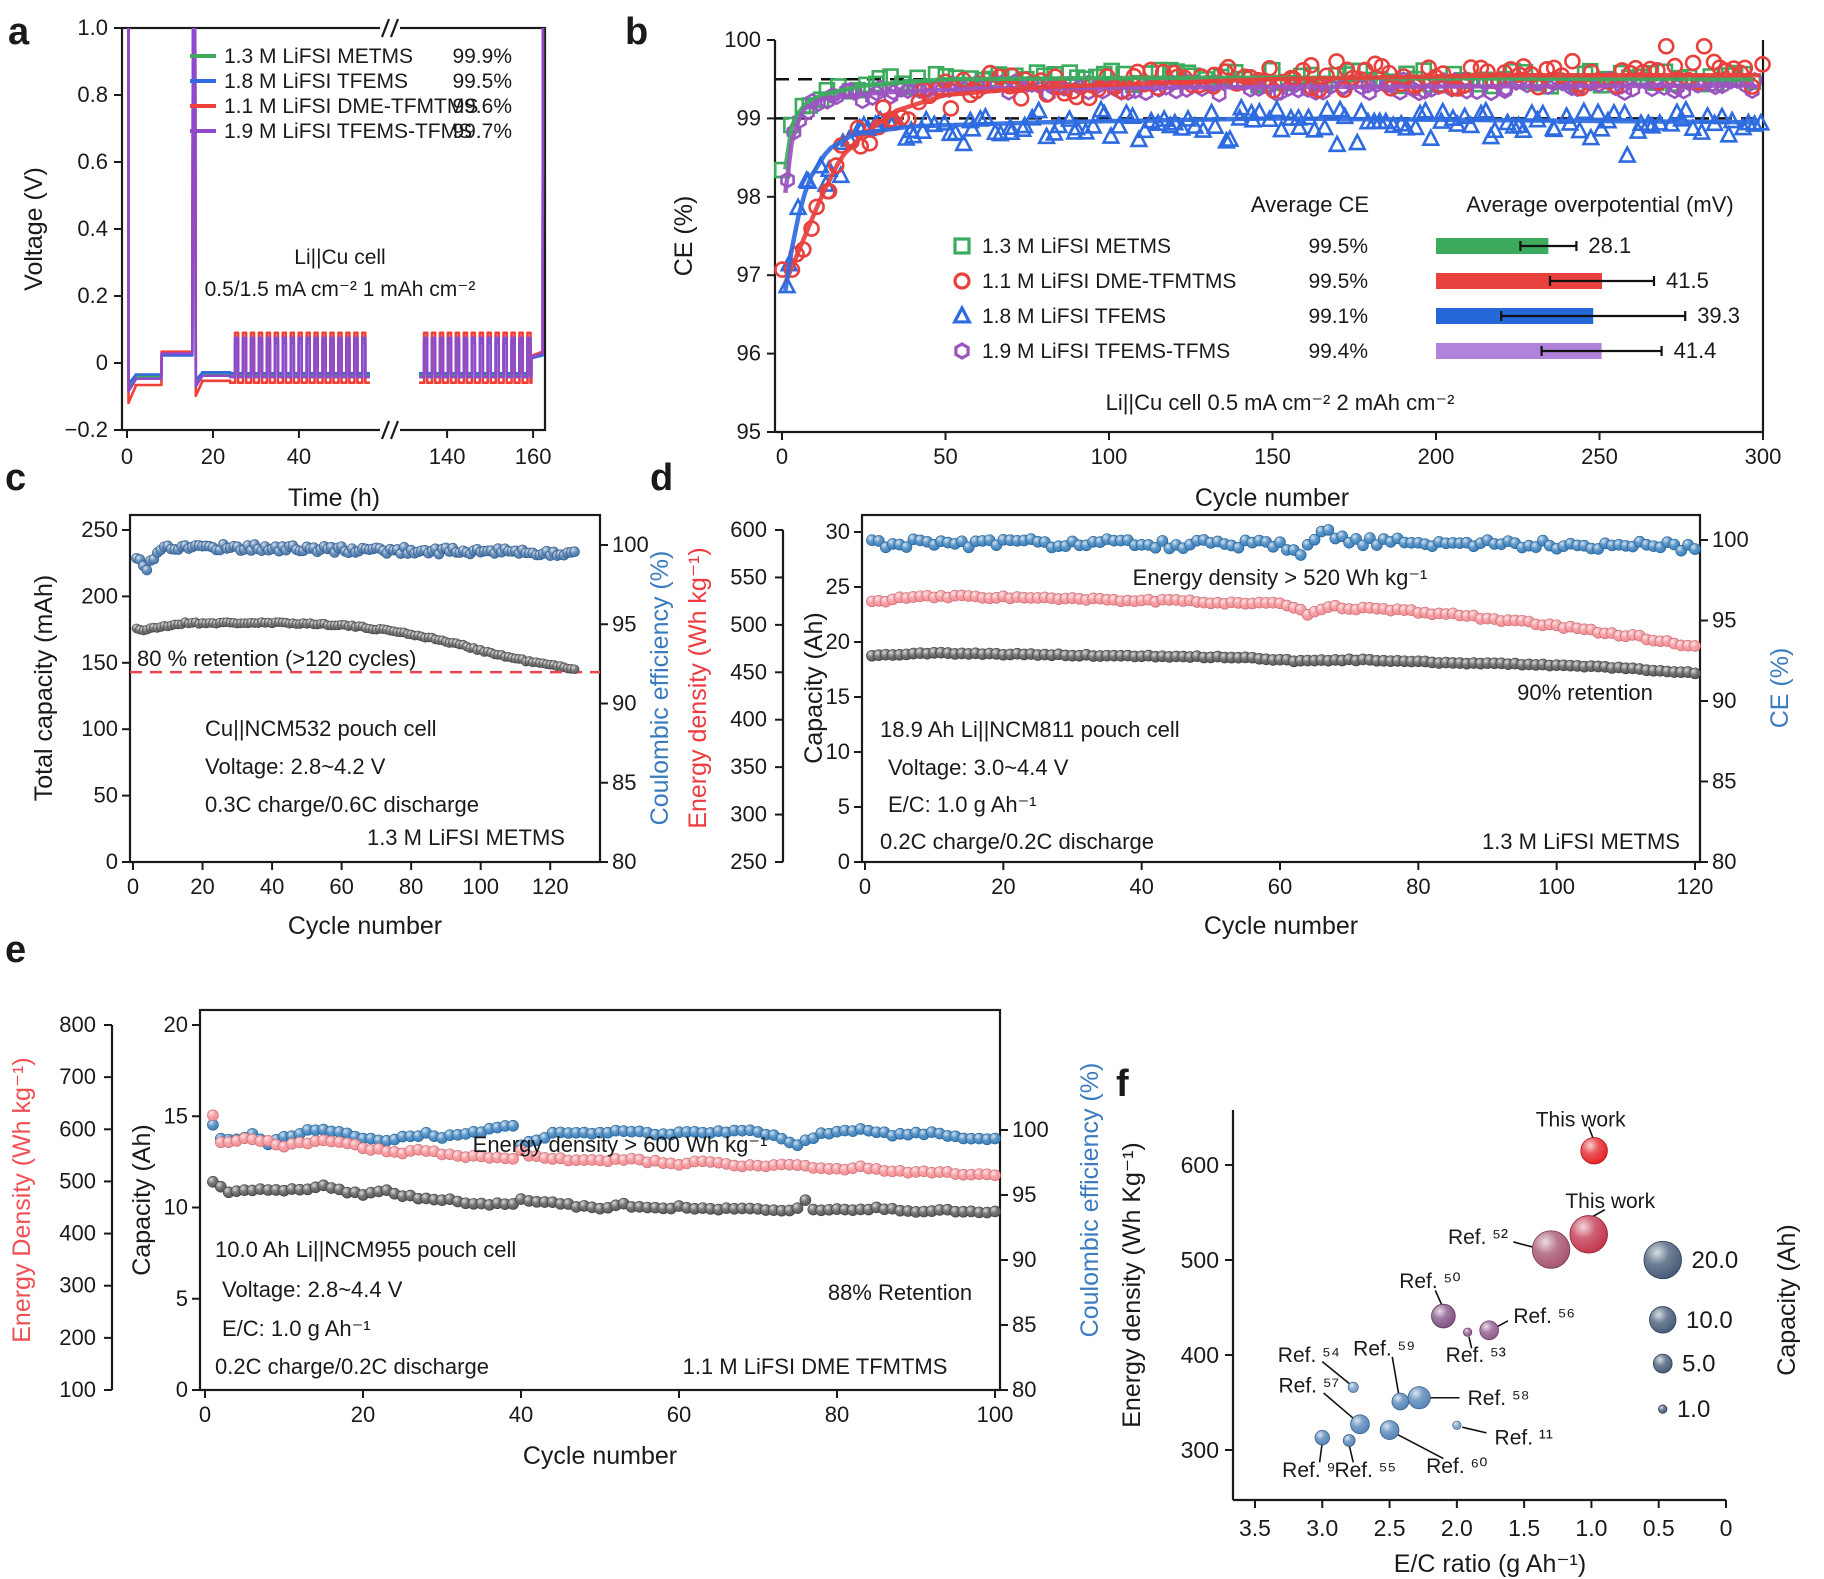 Image resolution: width=1824 pixels, height=1579 pixels. What do you see at coordinates (1322, 1528) in the screenshot?
I see `x-tick: 3.0` at bounding box center [1322, 1528].